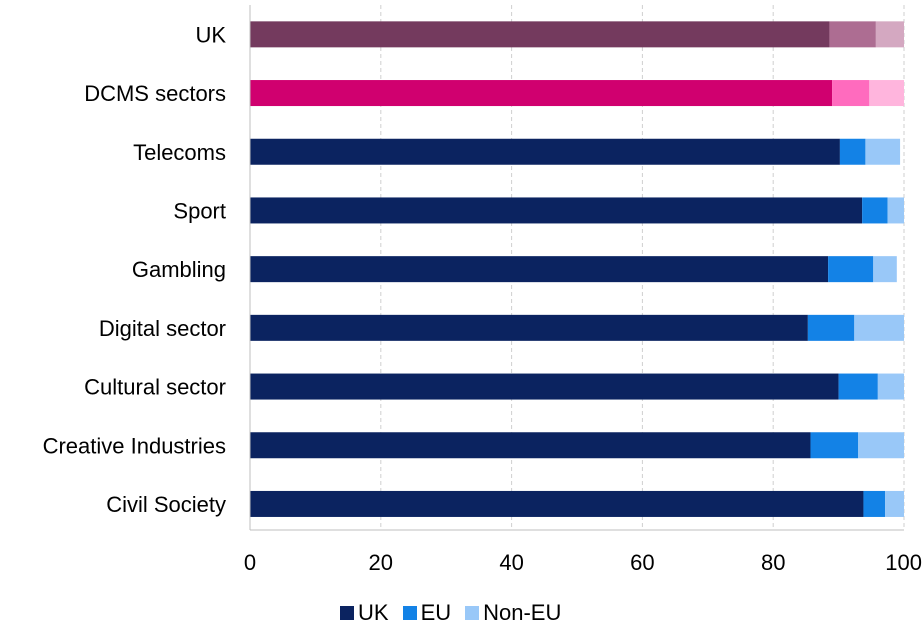  I want to click on bar-sport-non-eu, so click(895, 210).